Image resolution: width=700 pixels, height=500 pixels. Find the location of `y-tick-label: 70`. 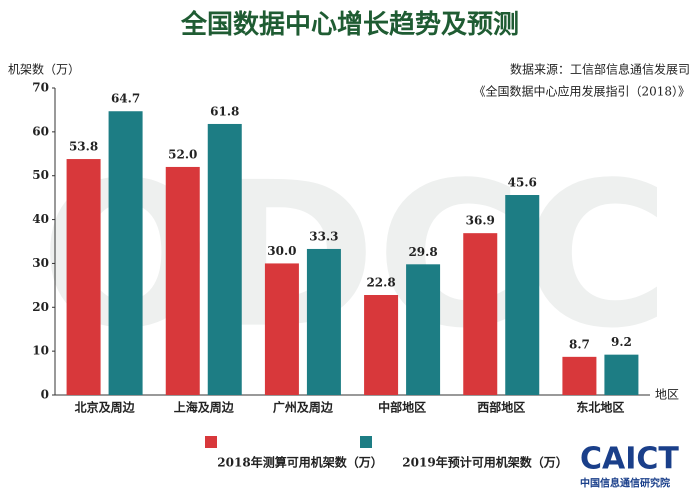

y-tick-label: 70 is located at coordinates (40, 88).